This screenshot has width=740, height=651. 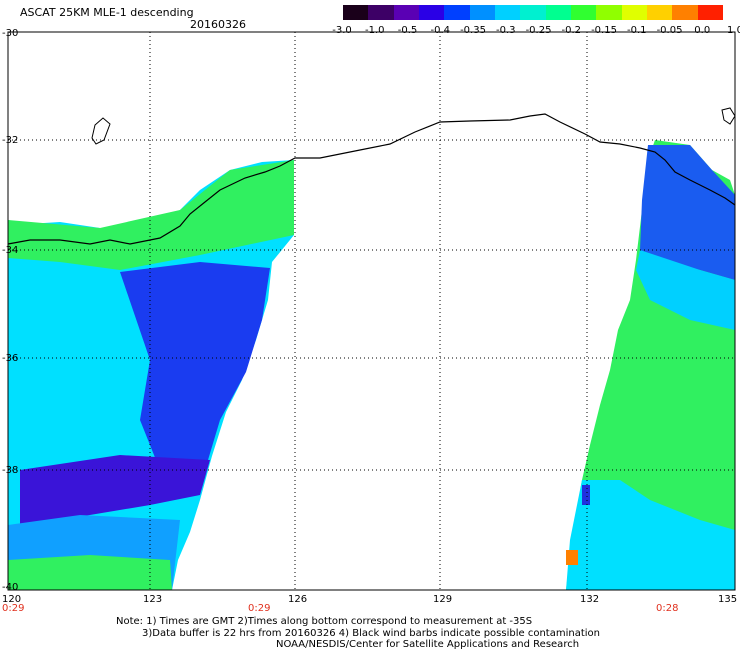 I want to click on colorbar-label: -0.1, so click(x=636, y=30).